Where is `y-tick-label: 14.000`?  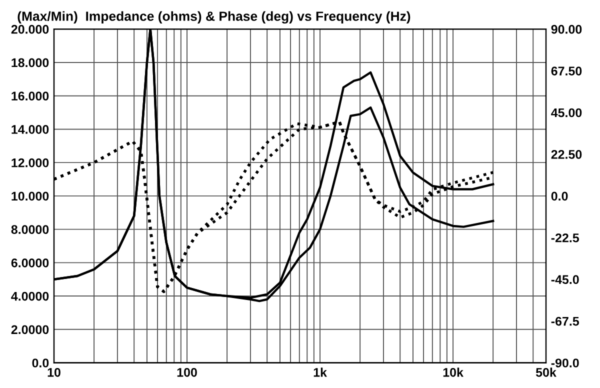 y-tick-label: 14.000 is located at coordinates (30, 129).